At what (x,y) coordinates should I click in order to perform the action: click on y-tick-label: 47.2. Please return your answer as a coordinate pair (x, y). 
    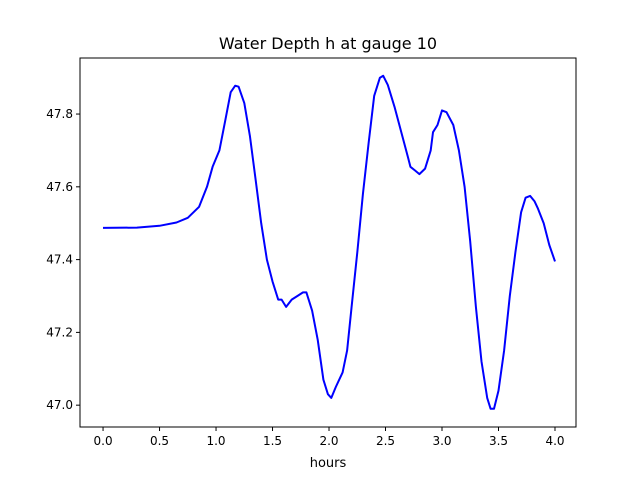
    Looking at the image, I should click on (59, 332).